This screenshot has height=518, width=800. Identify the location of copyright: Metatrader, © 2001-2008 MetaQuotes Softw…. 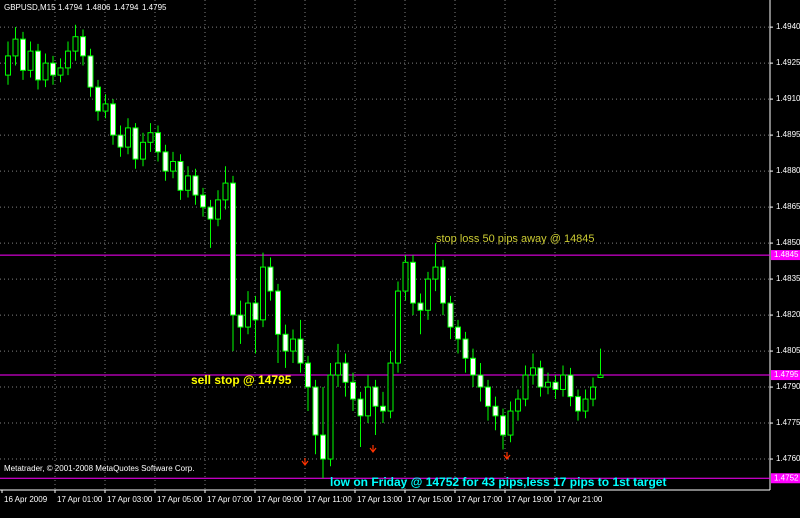
(99, 468).